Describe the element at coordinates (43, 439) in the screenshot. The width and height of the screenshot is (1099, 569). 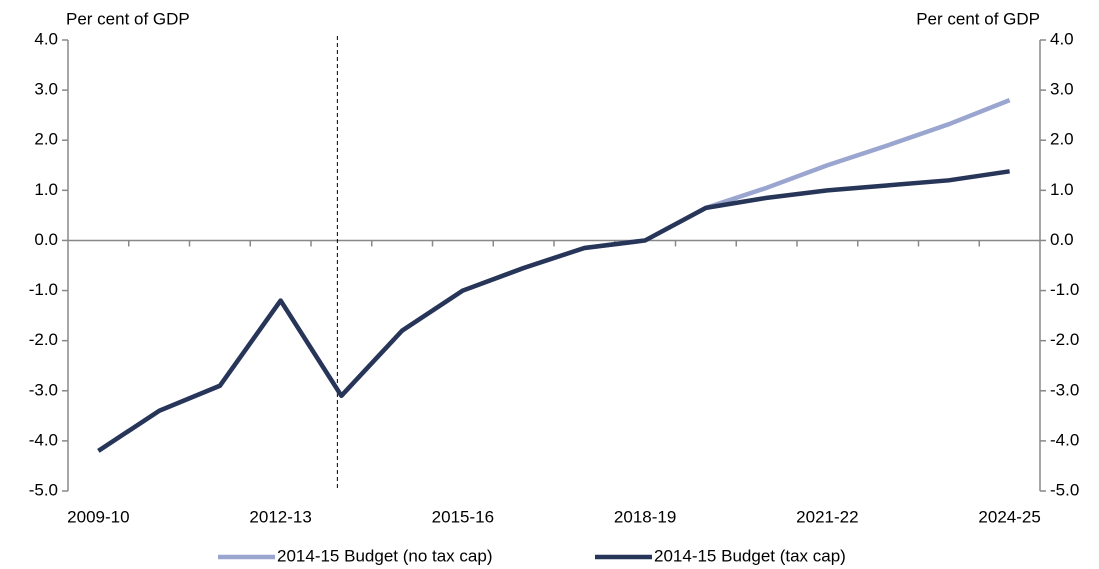
I see `y-tick-label: -4.0` at that location.